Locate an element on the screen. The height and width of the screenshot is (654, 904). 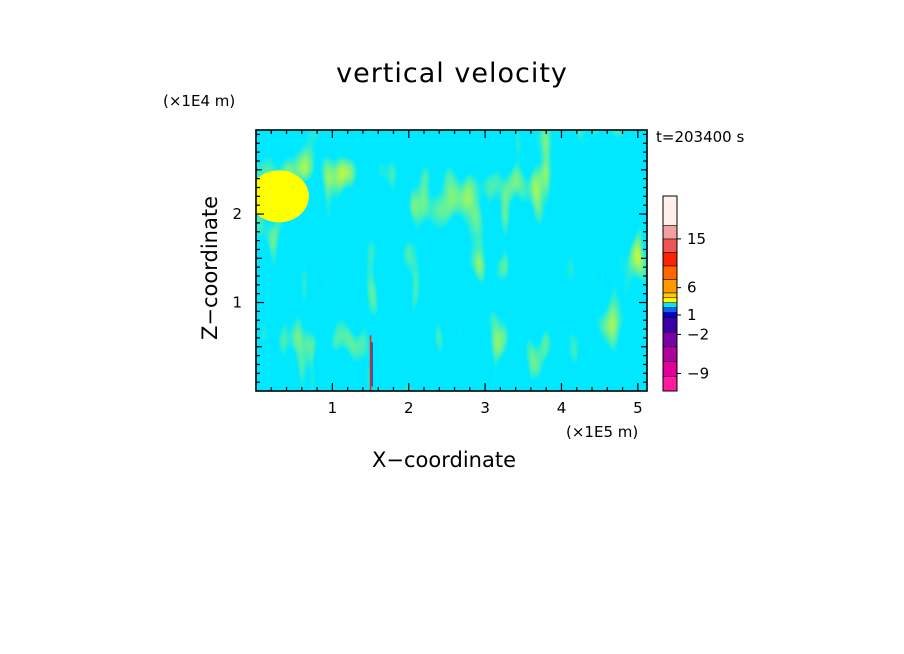
x-tick-label: 2 is located at coordinates (409, 408).